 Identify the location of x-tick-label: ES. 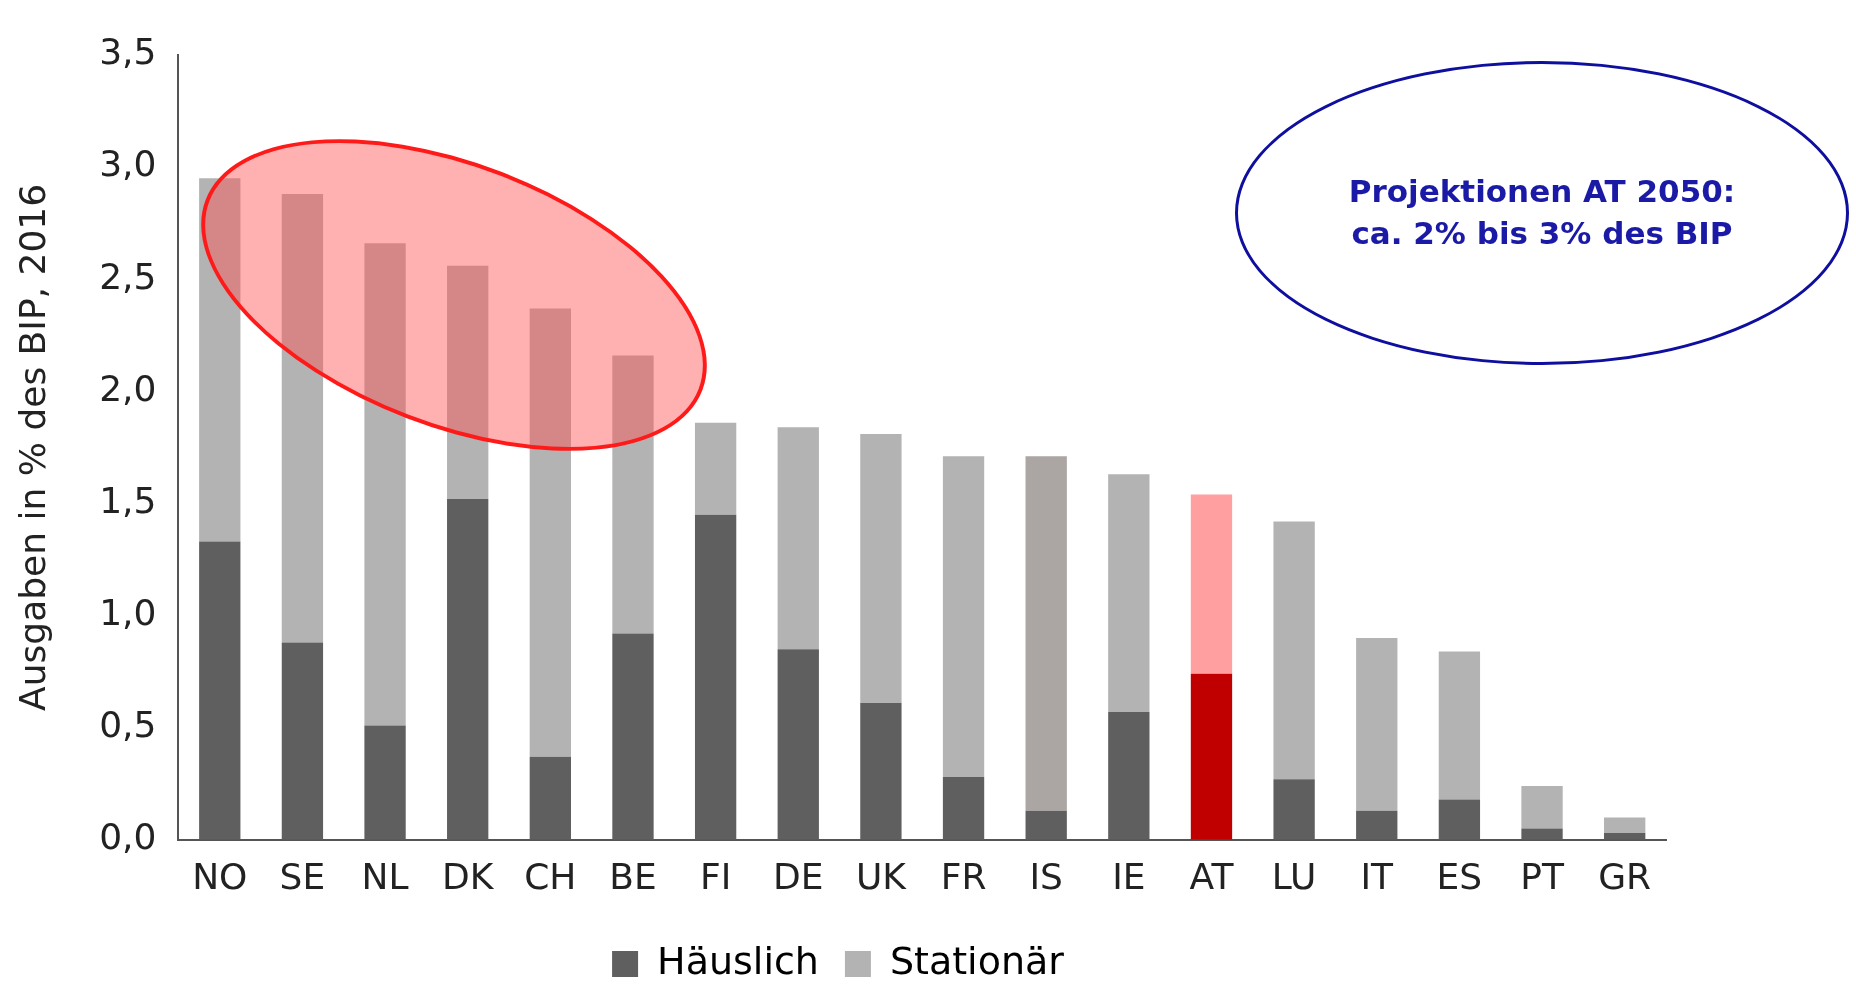
(1459, 876).